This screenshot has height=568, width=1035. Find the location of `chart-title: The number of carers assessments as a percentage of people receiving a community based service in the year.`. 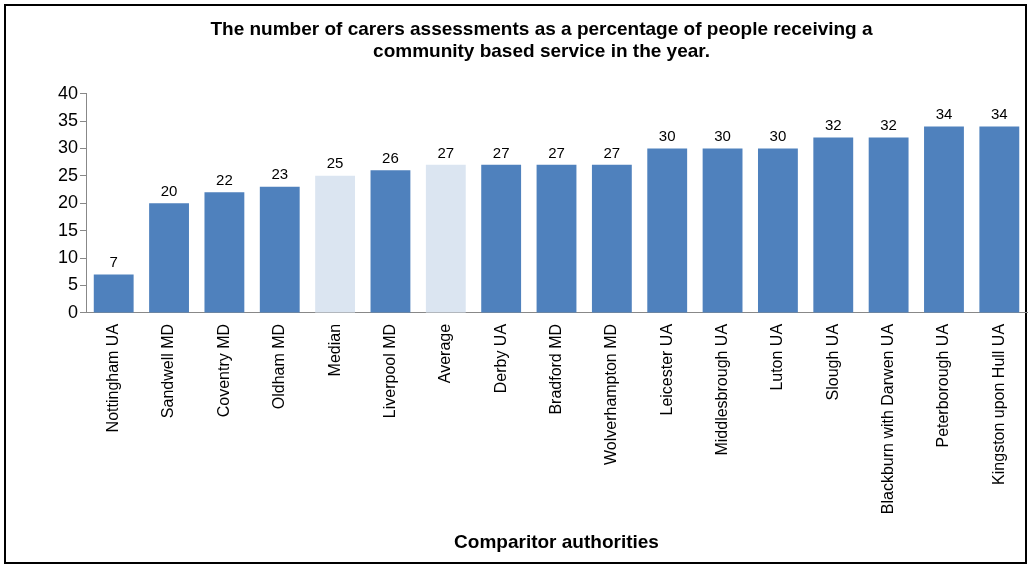

chart-title: The number of carers assessments as a percentage of people receiving a community based service in the year. is located at coordinates (541, 39).